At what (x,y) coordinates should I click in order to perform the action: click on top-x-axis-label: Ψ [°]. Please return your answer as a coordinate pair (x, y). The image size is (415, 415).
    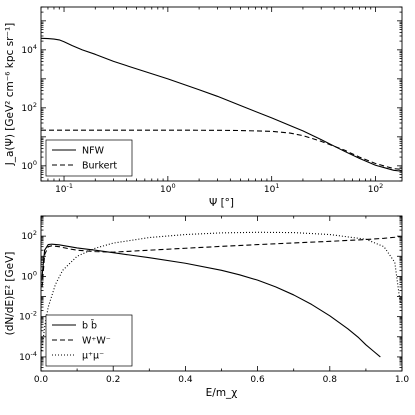
    Looking at the image, I should click on (221, 203).